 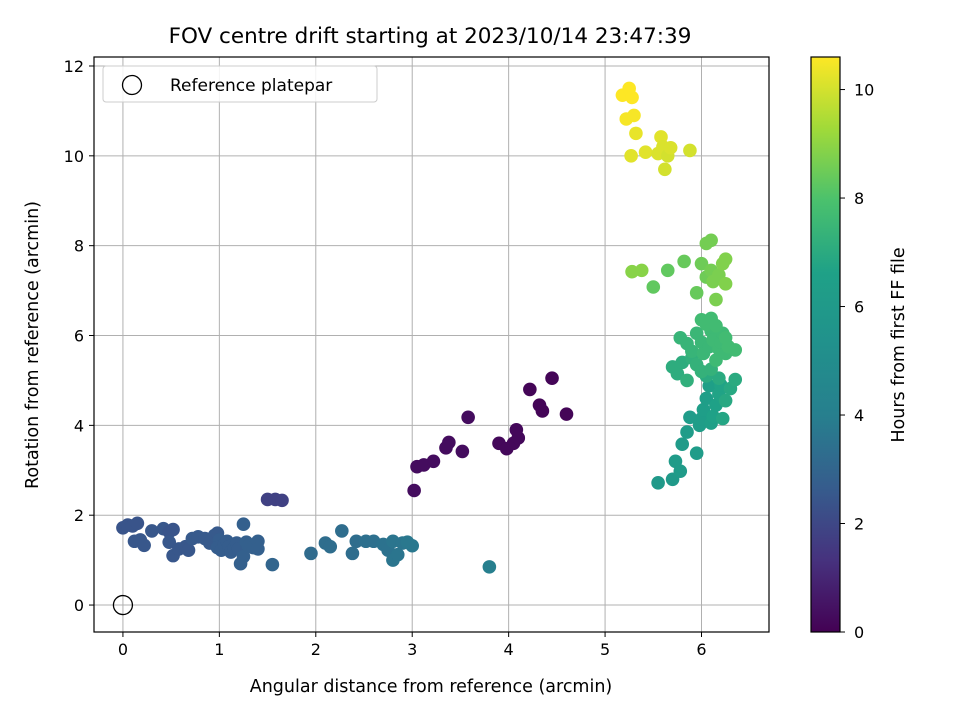 What do you see at coordinates (859, 415) in the screenshot?
I see `colorbar-tick-label: 4` at bounding box center [859, 415].